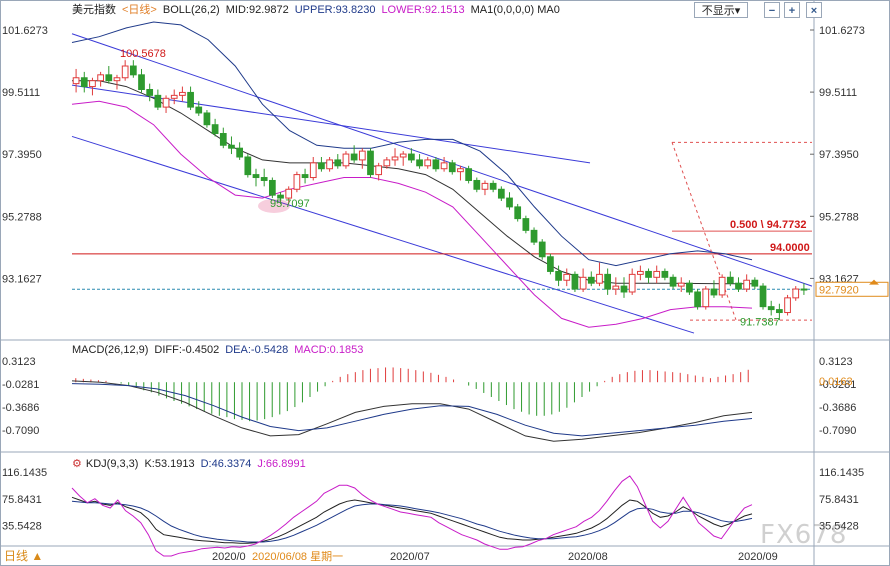  I want to click on kdj-axis-tick-left: 35.5428, so click(22, 527).